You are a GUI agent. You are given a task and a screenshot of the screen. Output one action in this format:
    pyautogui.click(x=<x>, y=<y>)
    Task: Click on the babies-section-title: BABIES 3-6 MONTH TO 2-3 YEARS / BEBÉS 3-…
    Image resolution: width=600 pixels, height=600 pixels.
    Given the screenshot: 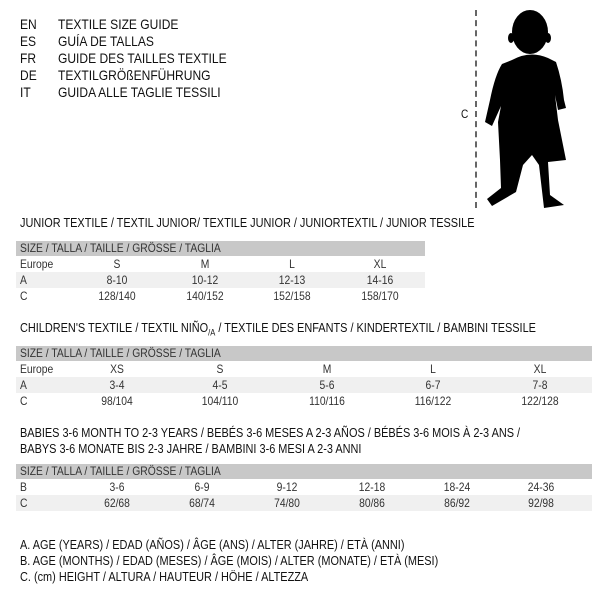 What is the action you would take?
    pyautogui.click(x=270, y=432)
    